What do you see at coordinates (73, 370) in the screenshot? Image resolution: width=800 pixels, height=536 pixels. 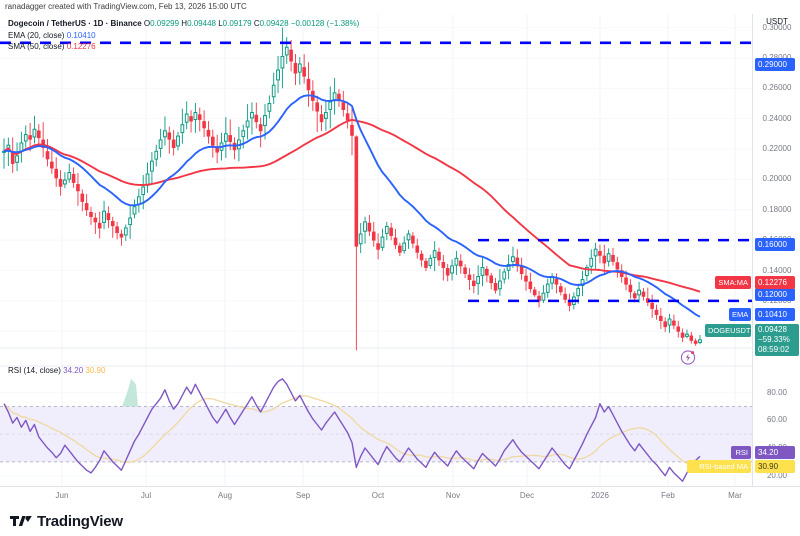 I see `rsi-legend-value: 34.20` at bounding box center [73, 370].